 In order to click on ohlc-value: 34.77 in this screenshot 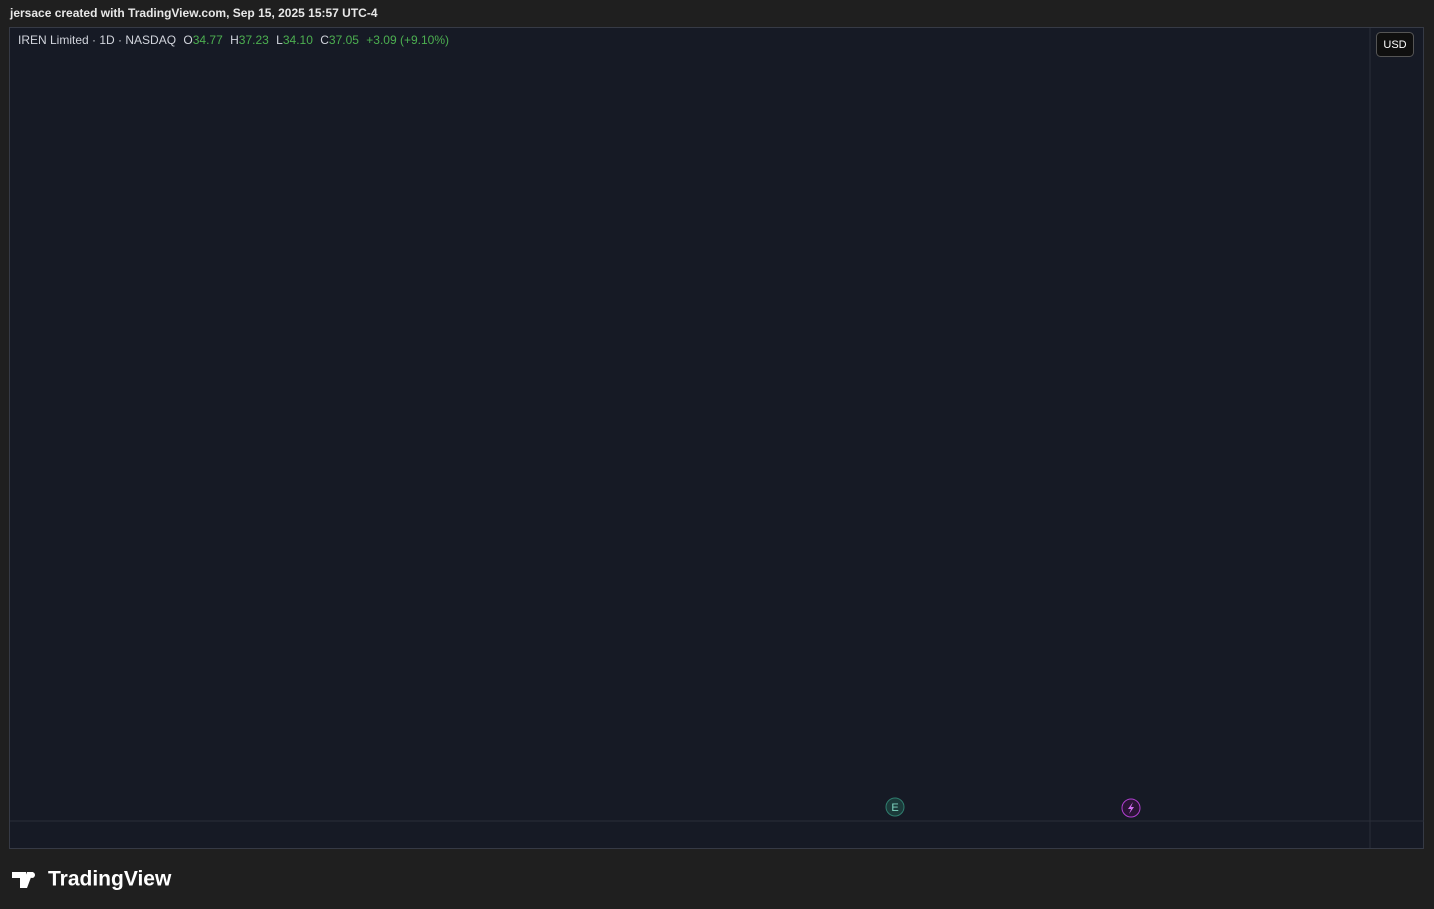, I will do `click(208, 40)`.